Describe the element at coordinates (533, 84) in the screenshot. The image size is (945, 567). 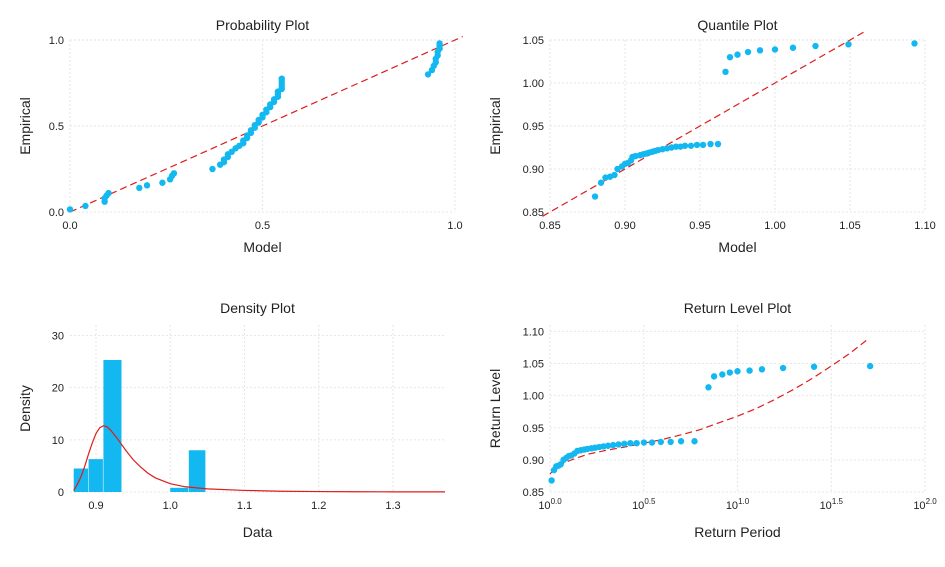
I see `quantile-ytick-label: 1.00` at that location.